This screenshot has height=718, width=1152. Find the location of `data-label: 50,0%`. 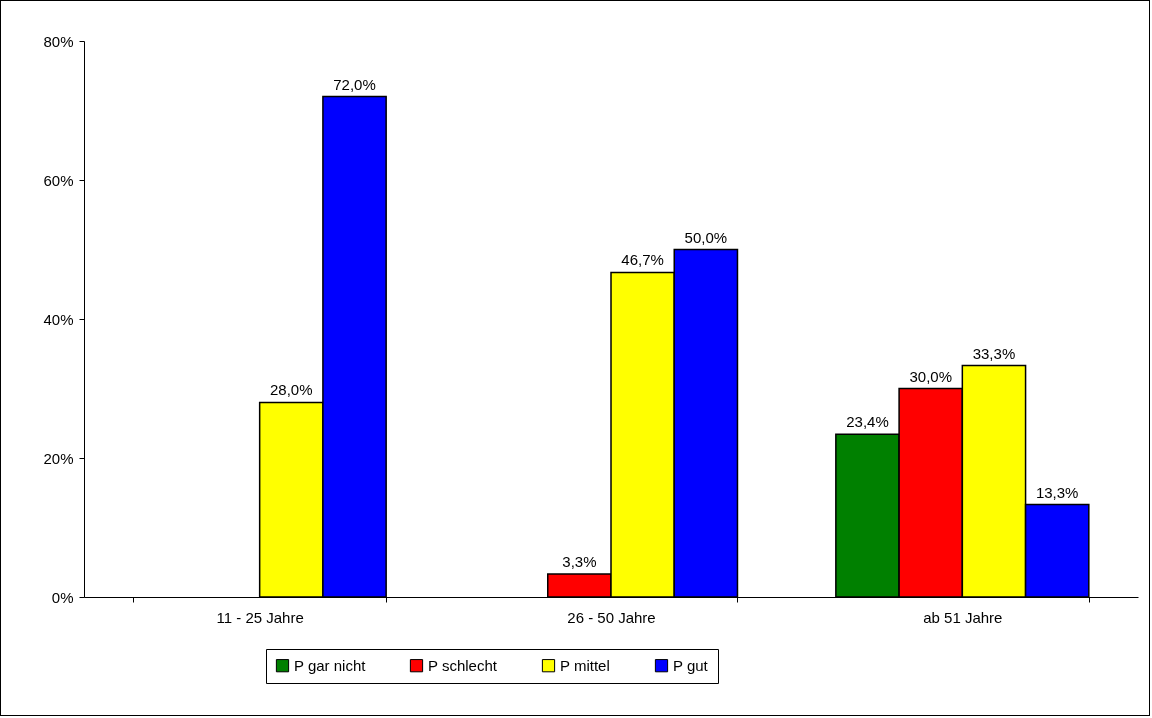

data-label: 50,0% is located at coordinates (706, 237).